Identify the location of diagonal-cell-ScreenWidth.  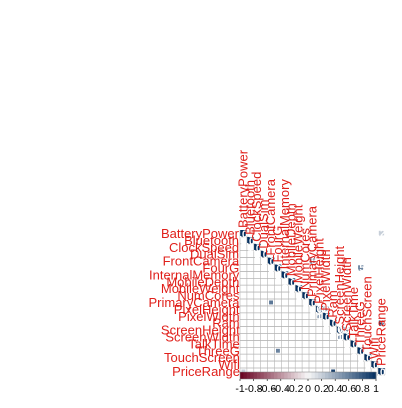
(347, 337).